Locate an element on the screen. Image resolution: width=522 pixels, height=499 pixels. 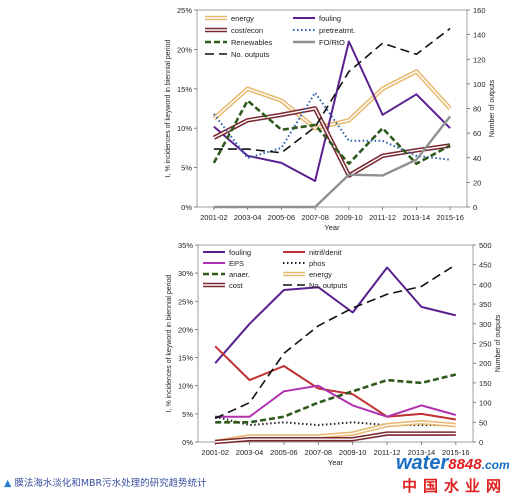
right-tick-label: 150 is located at coordinates (485, 383).